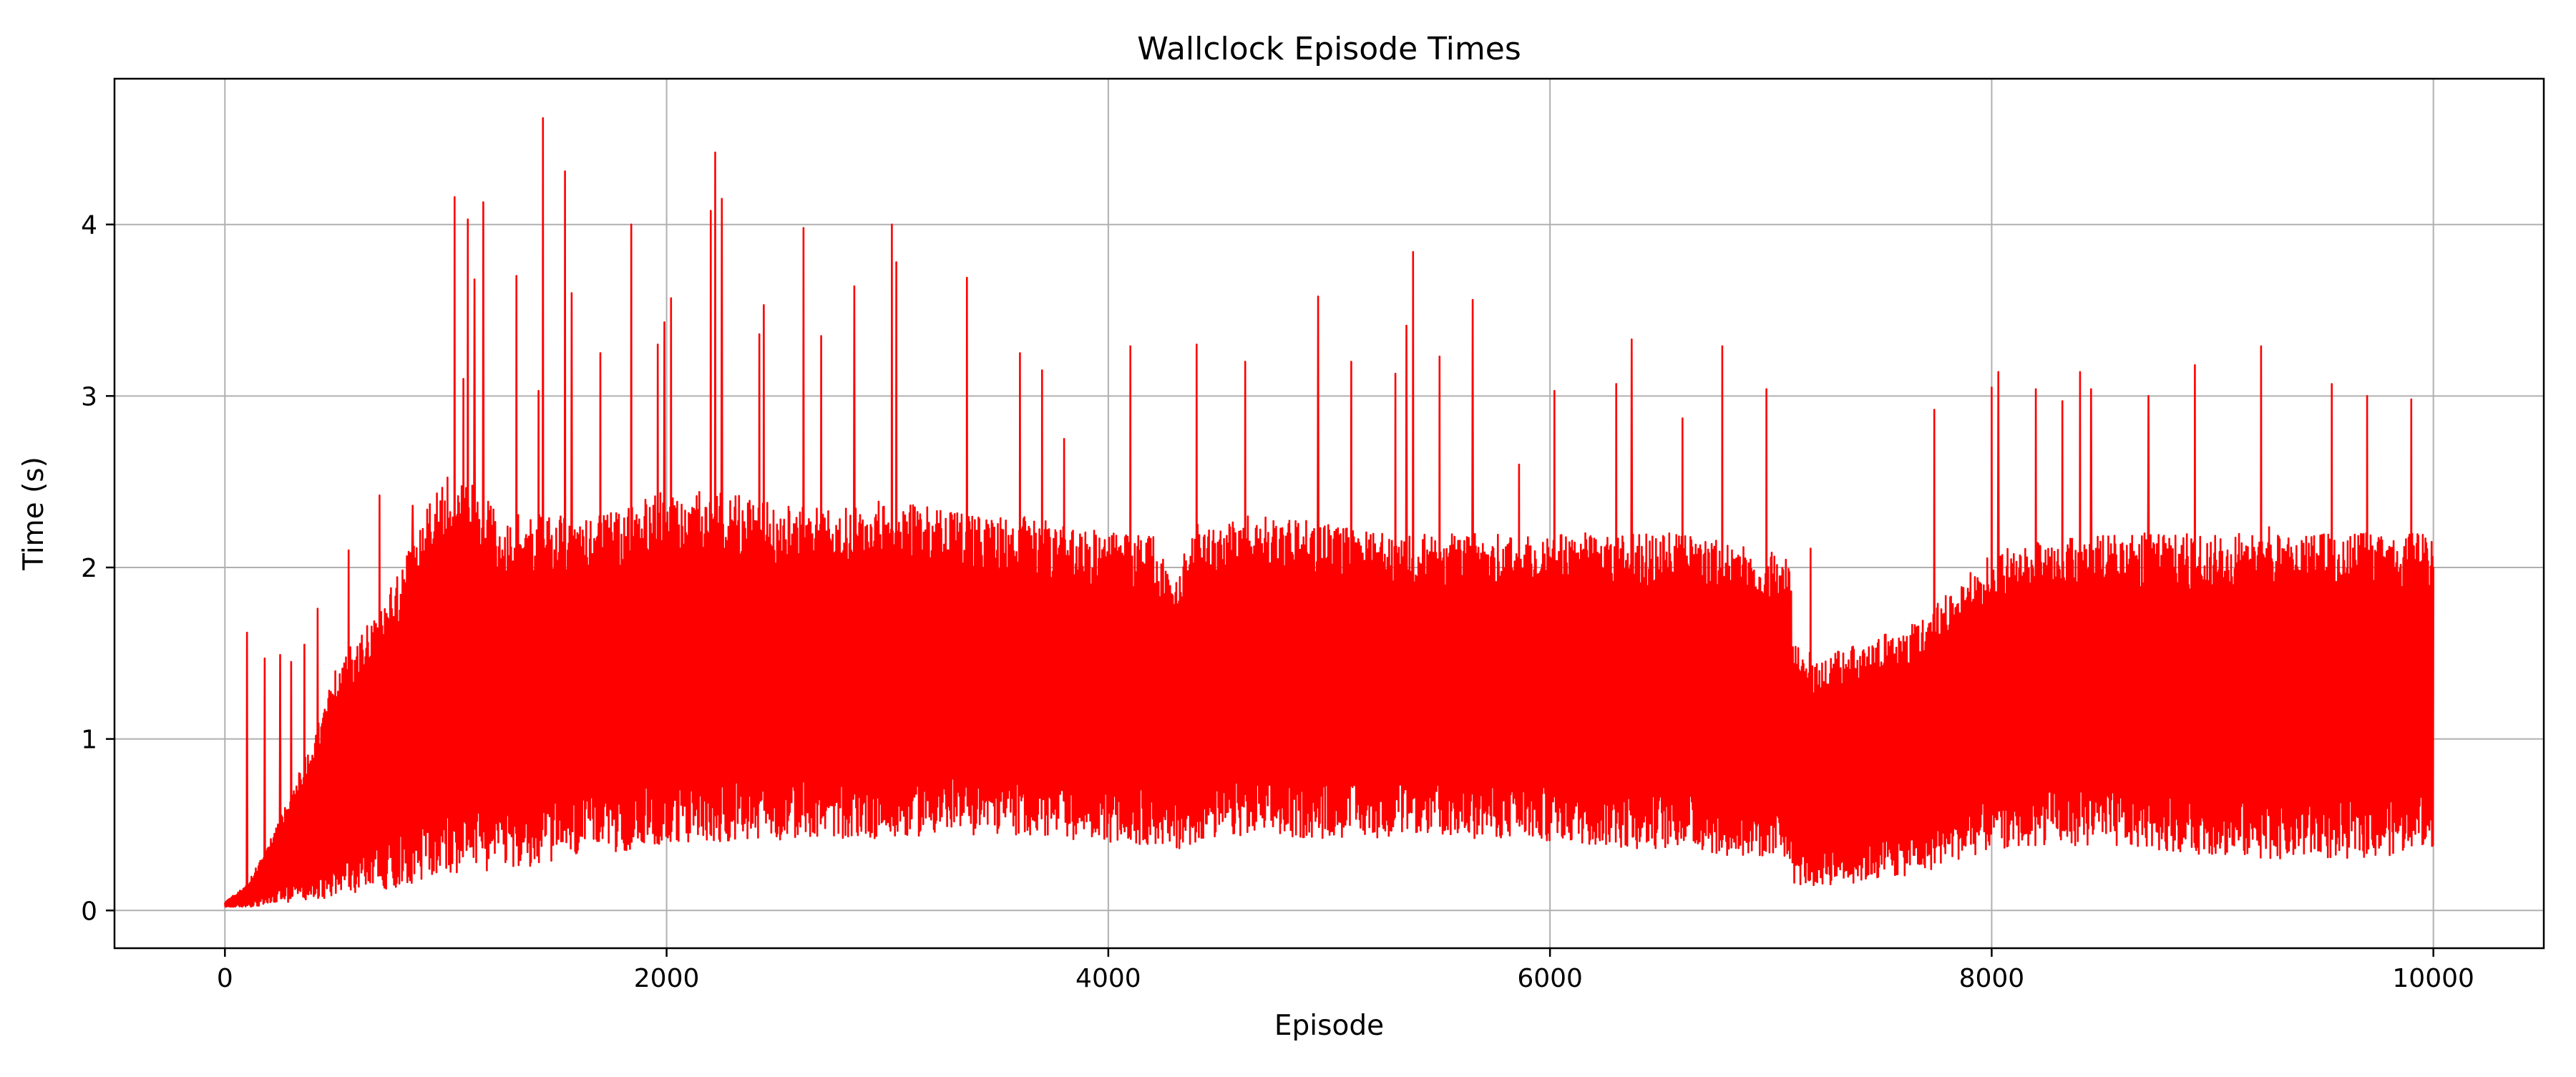  I want to click on x-tick-label: 4000, so click(1108, 978).